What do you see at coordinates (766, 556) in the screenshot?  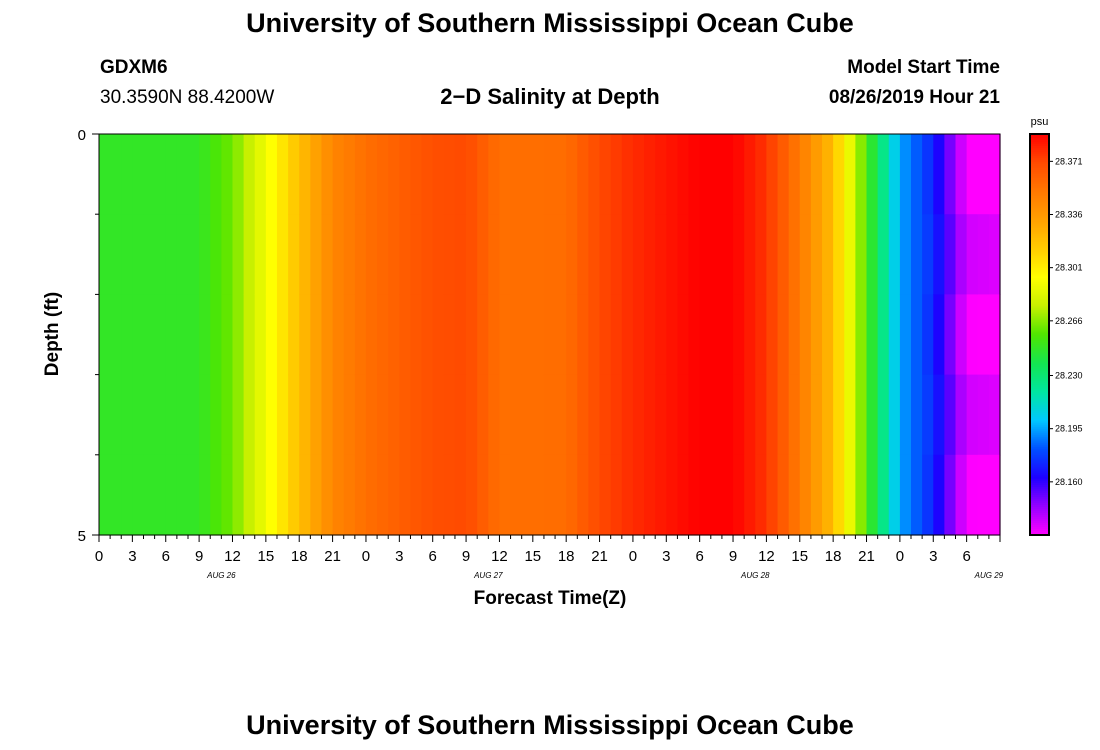 I see `x-tick-label: 12` at bounding box center [766, 556].